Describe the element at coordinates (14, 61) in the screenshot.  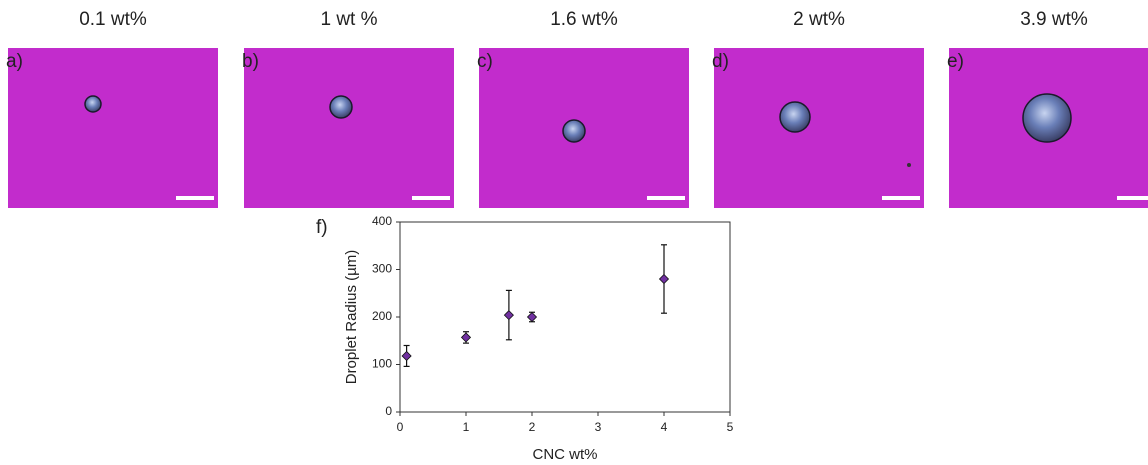
I see `panel-label: a)` at that location.